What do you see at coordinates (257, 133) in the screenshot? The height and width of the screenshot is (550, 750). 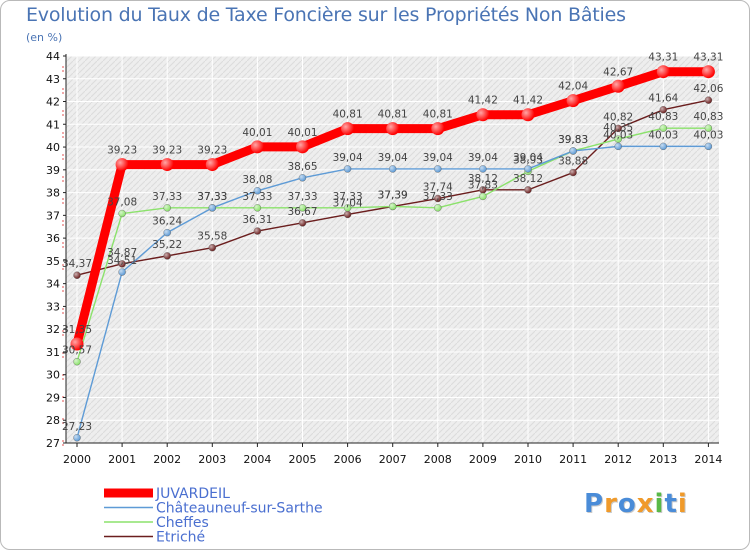 I see `data-label: 40,01` at bounding box center [257, 133].